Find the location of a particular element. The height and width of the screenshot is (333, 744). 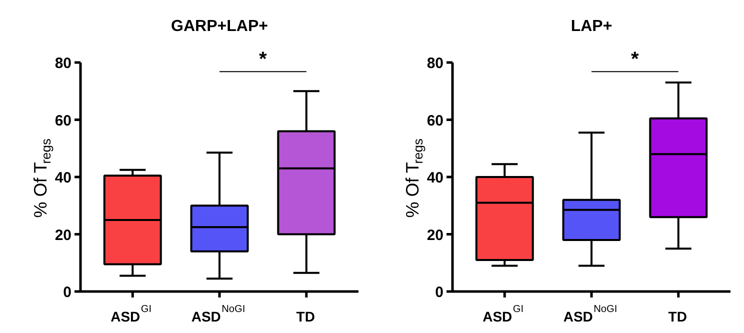

chart-title: LAP+ is located at coordinates (591, 26).